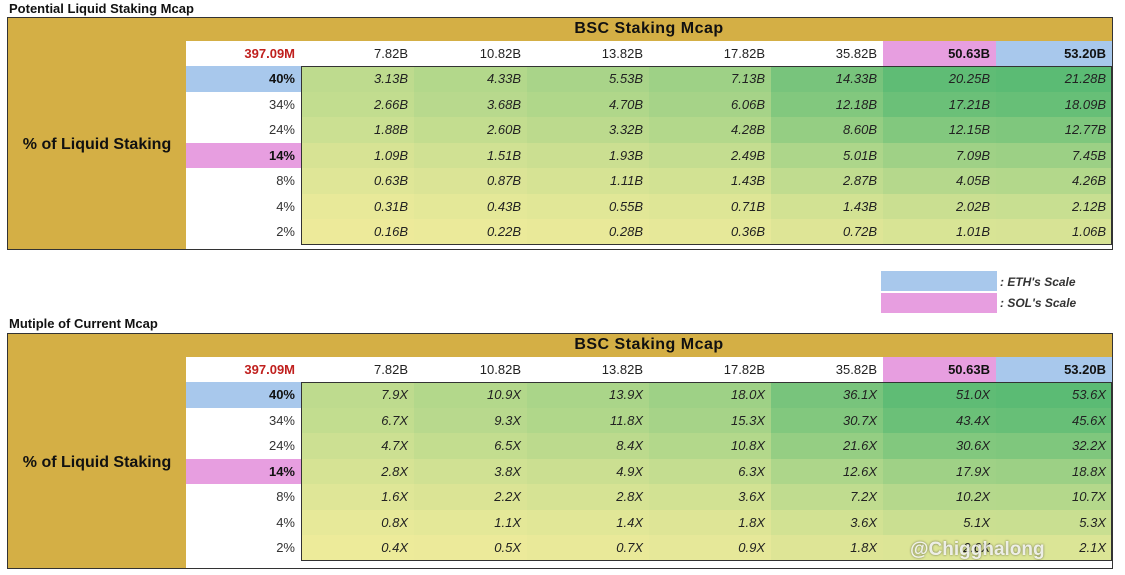  Describe the element at coordinates (1038, 303) in the screenshot. I see `sol-scale-label: : SOL's Scale` at that location.